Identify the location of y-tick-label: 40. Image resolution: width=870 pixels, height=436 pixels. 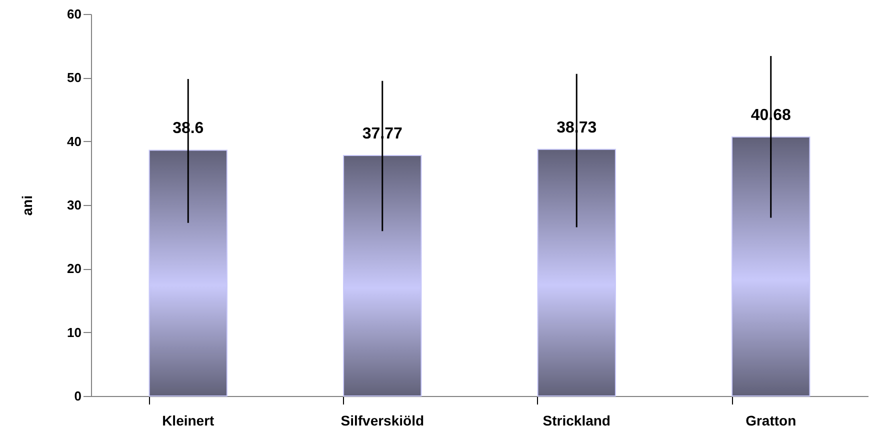
(74, 141).